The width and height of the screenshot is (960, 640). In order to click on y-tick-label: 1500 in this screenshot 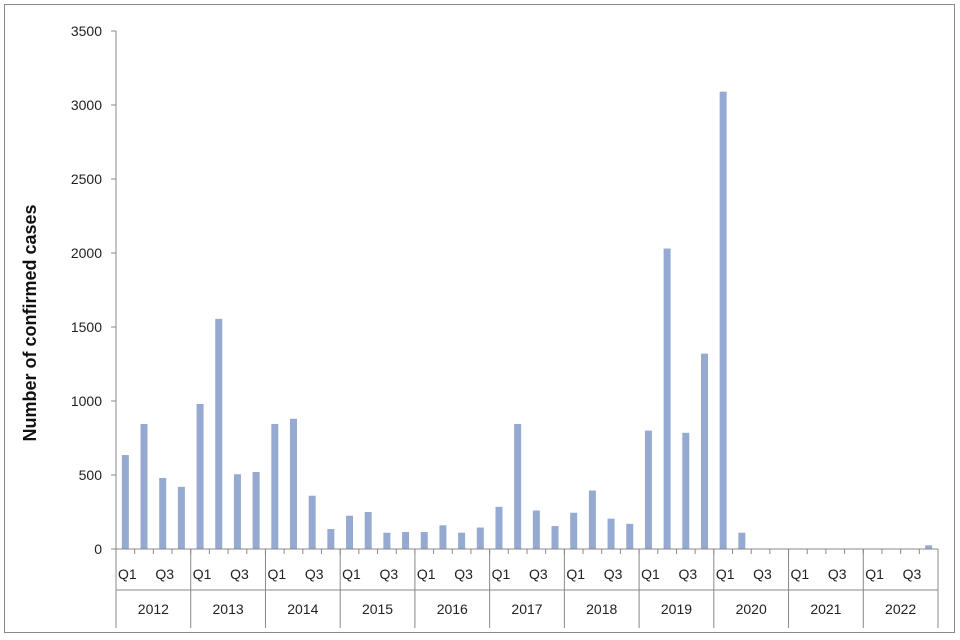, I will do `click(86, 327)`.